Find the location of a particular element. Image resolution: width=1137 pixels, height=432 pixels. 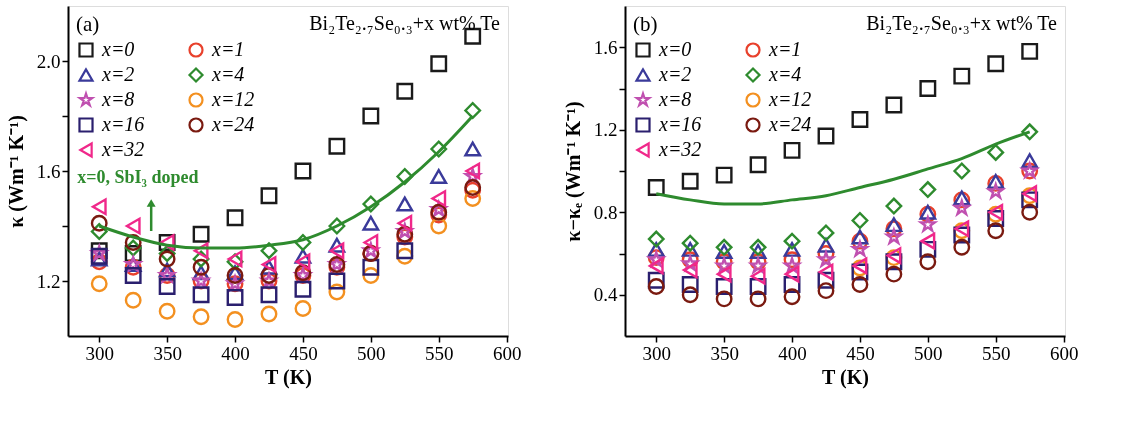

text: x=0, SbI₃ doped is located at coordinates (138, 177).